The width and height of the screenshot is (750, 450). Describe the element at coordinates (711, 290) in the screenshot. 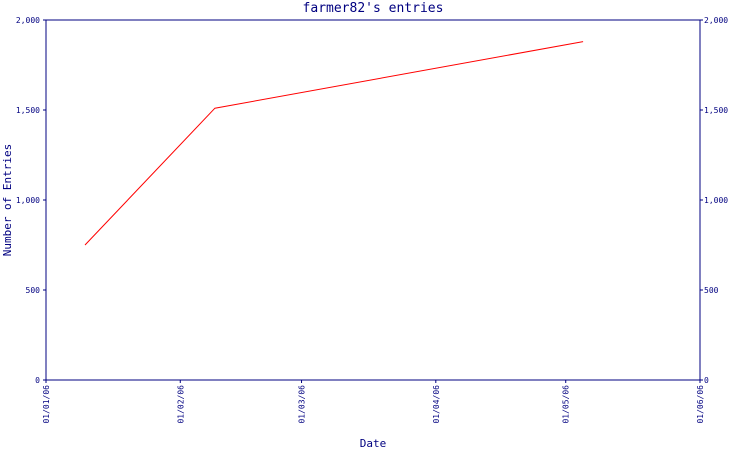

I see `y-tick-label-right: 500` at that location.